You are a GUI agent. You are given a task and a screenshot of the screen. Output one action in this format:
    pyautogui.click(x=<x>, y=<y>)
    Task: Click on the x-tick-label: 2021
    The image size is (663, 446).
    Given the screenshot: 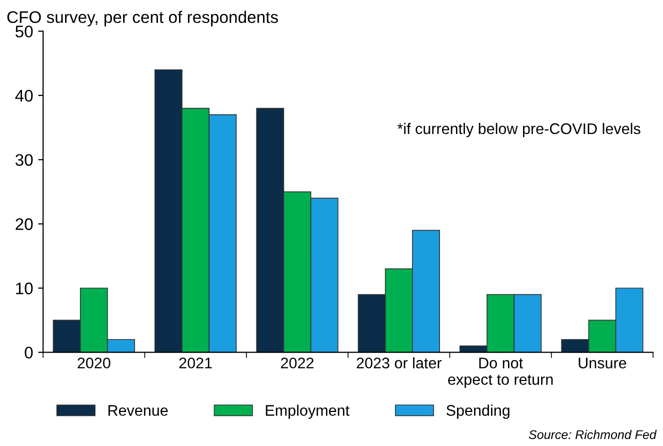 What is the action you would take?
    pyautogui.click(x=195, y=363)
    